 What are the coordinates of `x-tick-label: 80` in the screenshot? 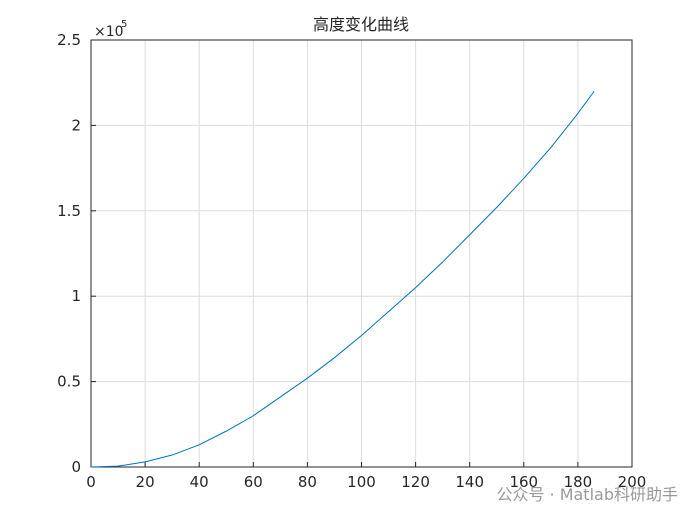 It's located at (307, 482).